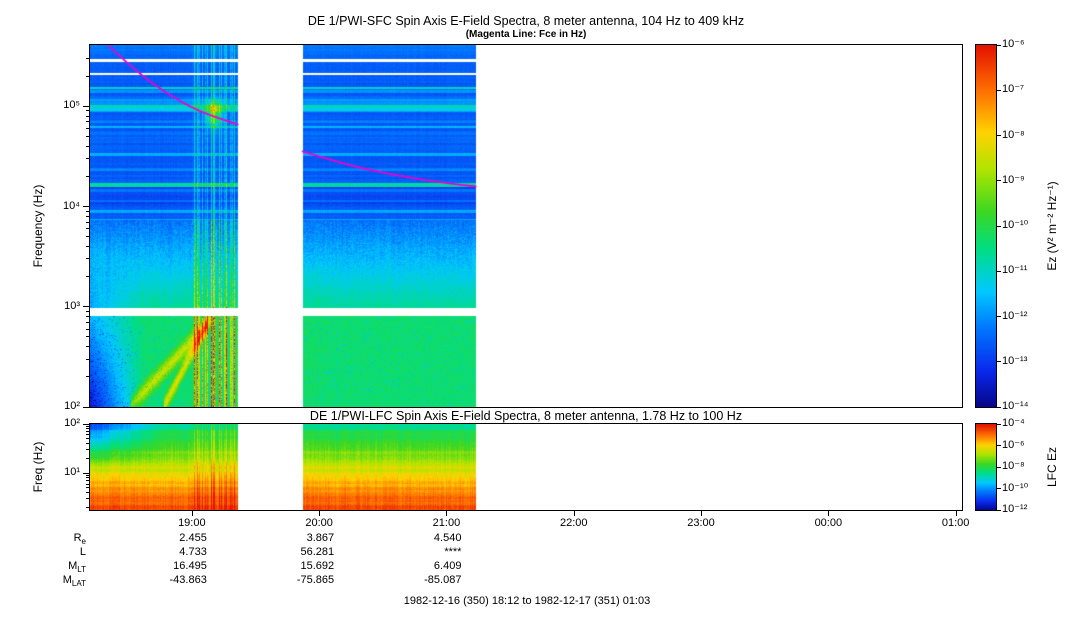 Image resolution: width=1083 pixels, height=620 pixels. What do you see at coordinates (79, 539) in the screenshot?
I see `ephemeris-row-label: Re` at bounding box center [79, 539].